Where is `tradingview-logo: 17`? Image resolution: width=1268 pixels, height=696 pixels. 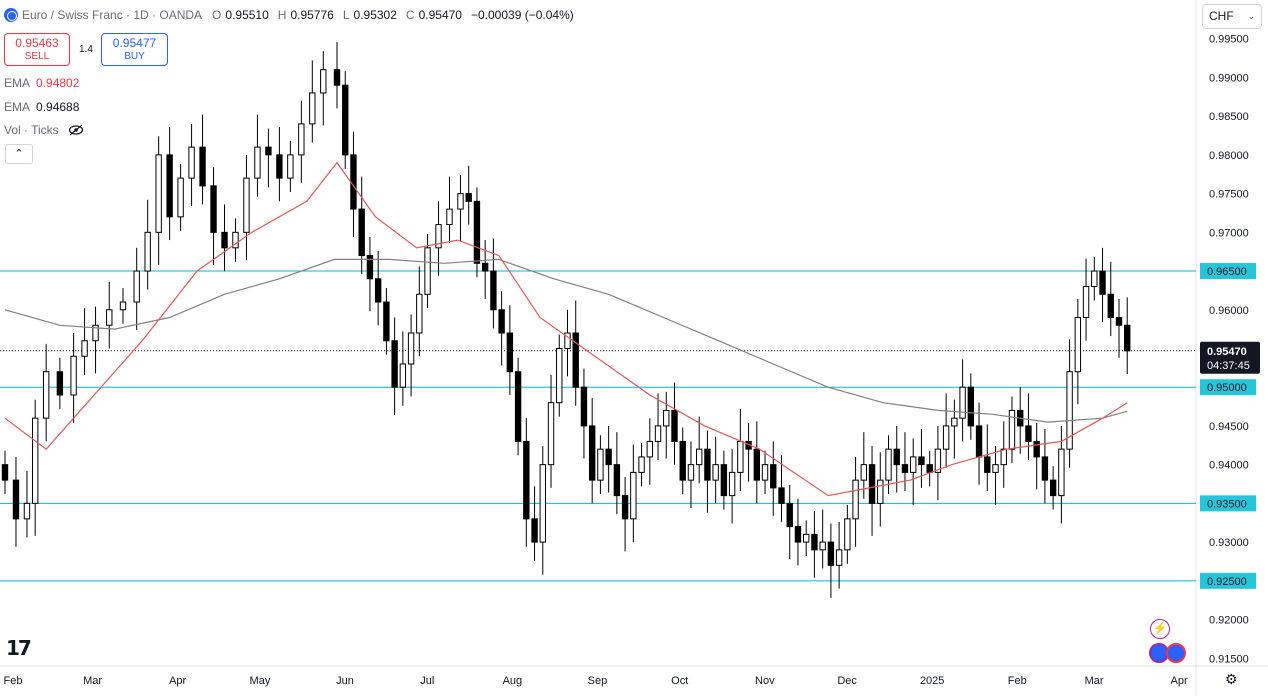
tradingview-logo: 17 is located at coordinates (19, 648).